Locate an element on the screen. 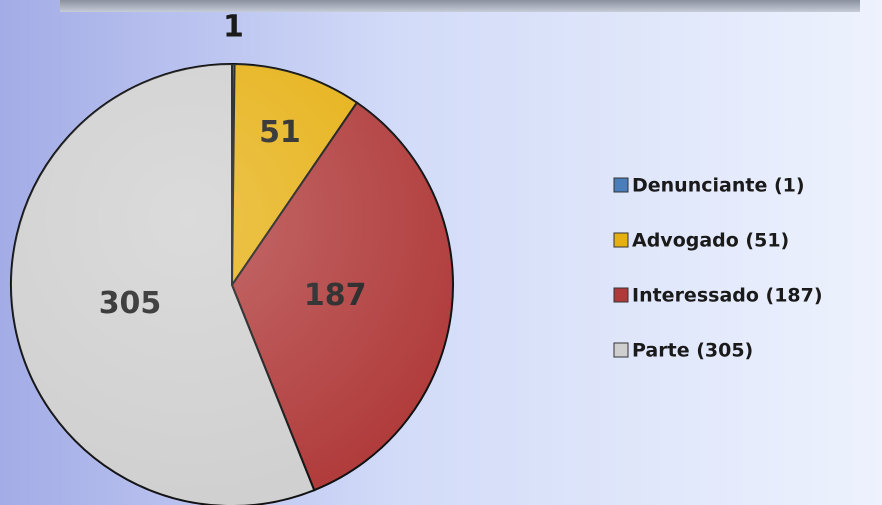 The image size is (882, 505). top-band is located at coordinates (460, 6).